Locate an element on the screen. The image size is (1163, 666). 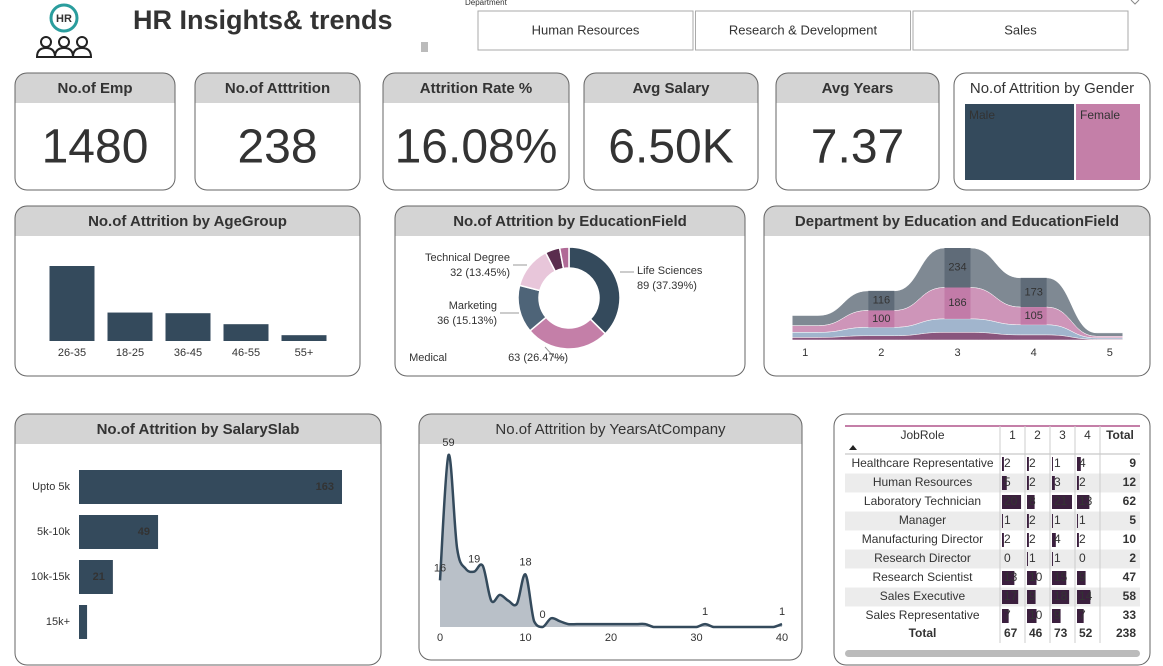
cell: 52 is located at coordinates (1086, 633).